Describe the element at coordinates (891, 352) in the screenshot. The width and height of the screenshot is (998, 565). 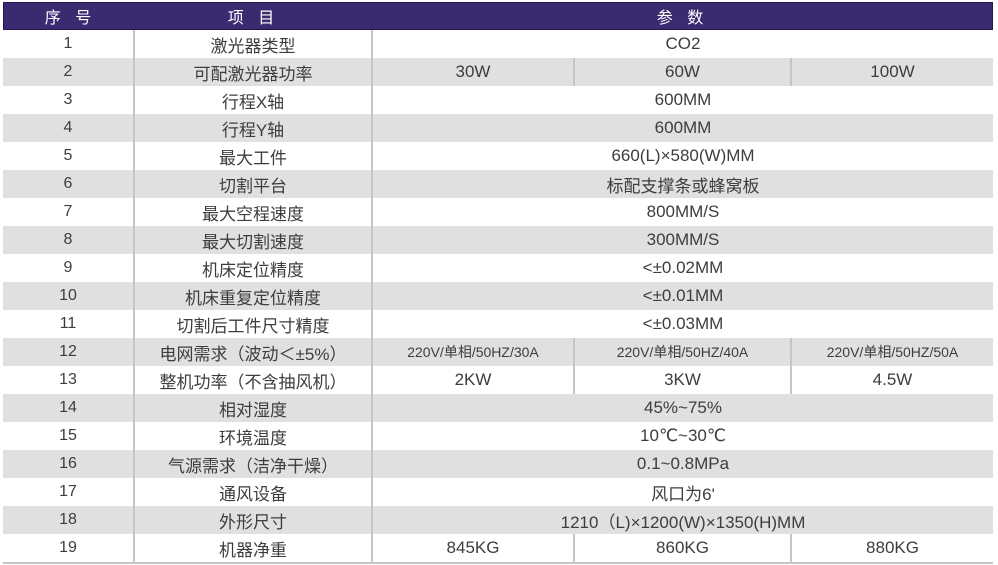
I see `param-cell: 220V/单相/50HZ/50A` at that location.